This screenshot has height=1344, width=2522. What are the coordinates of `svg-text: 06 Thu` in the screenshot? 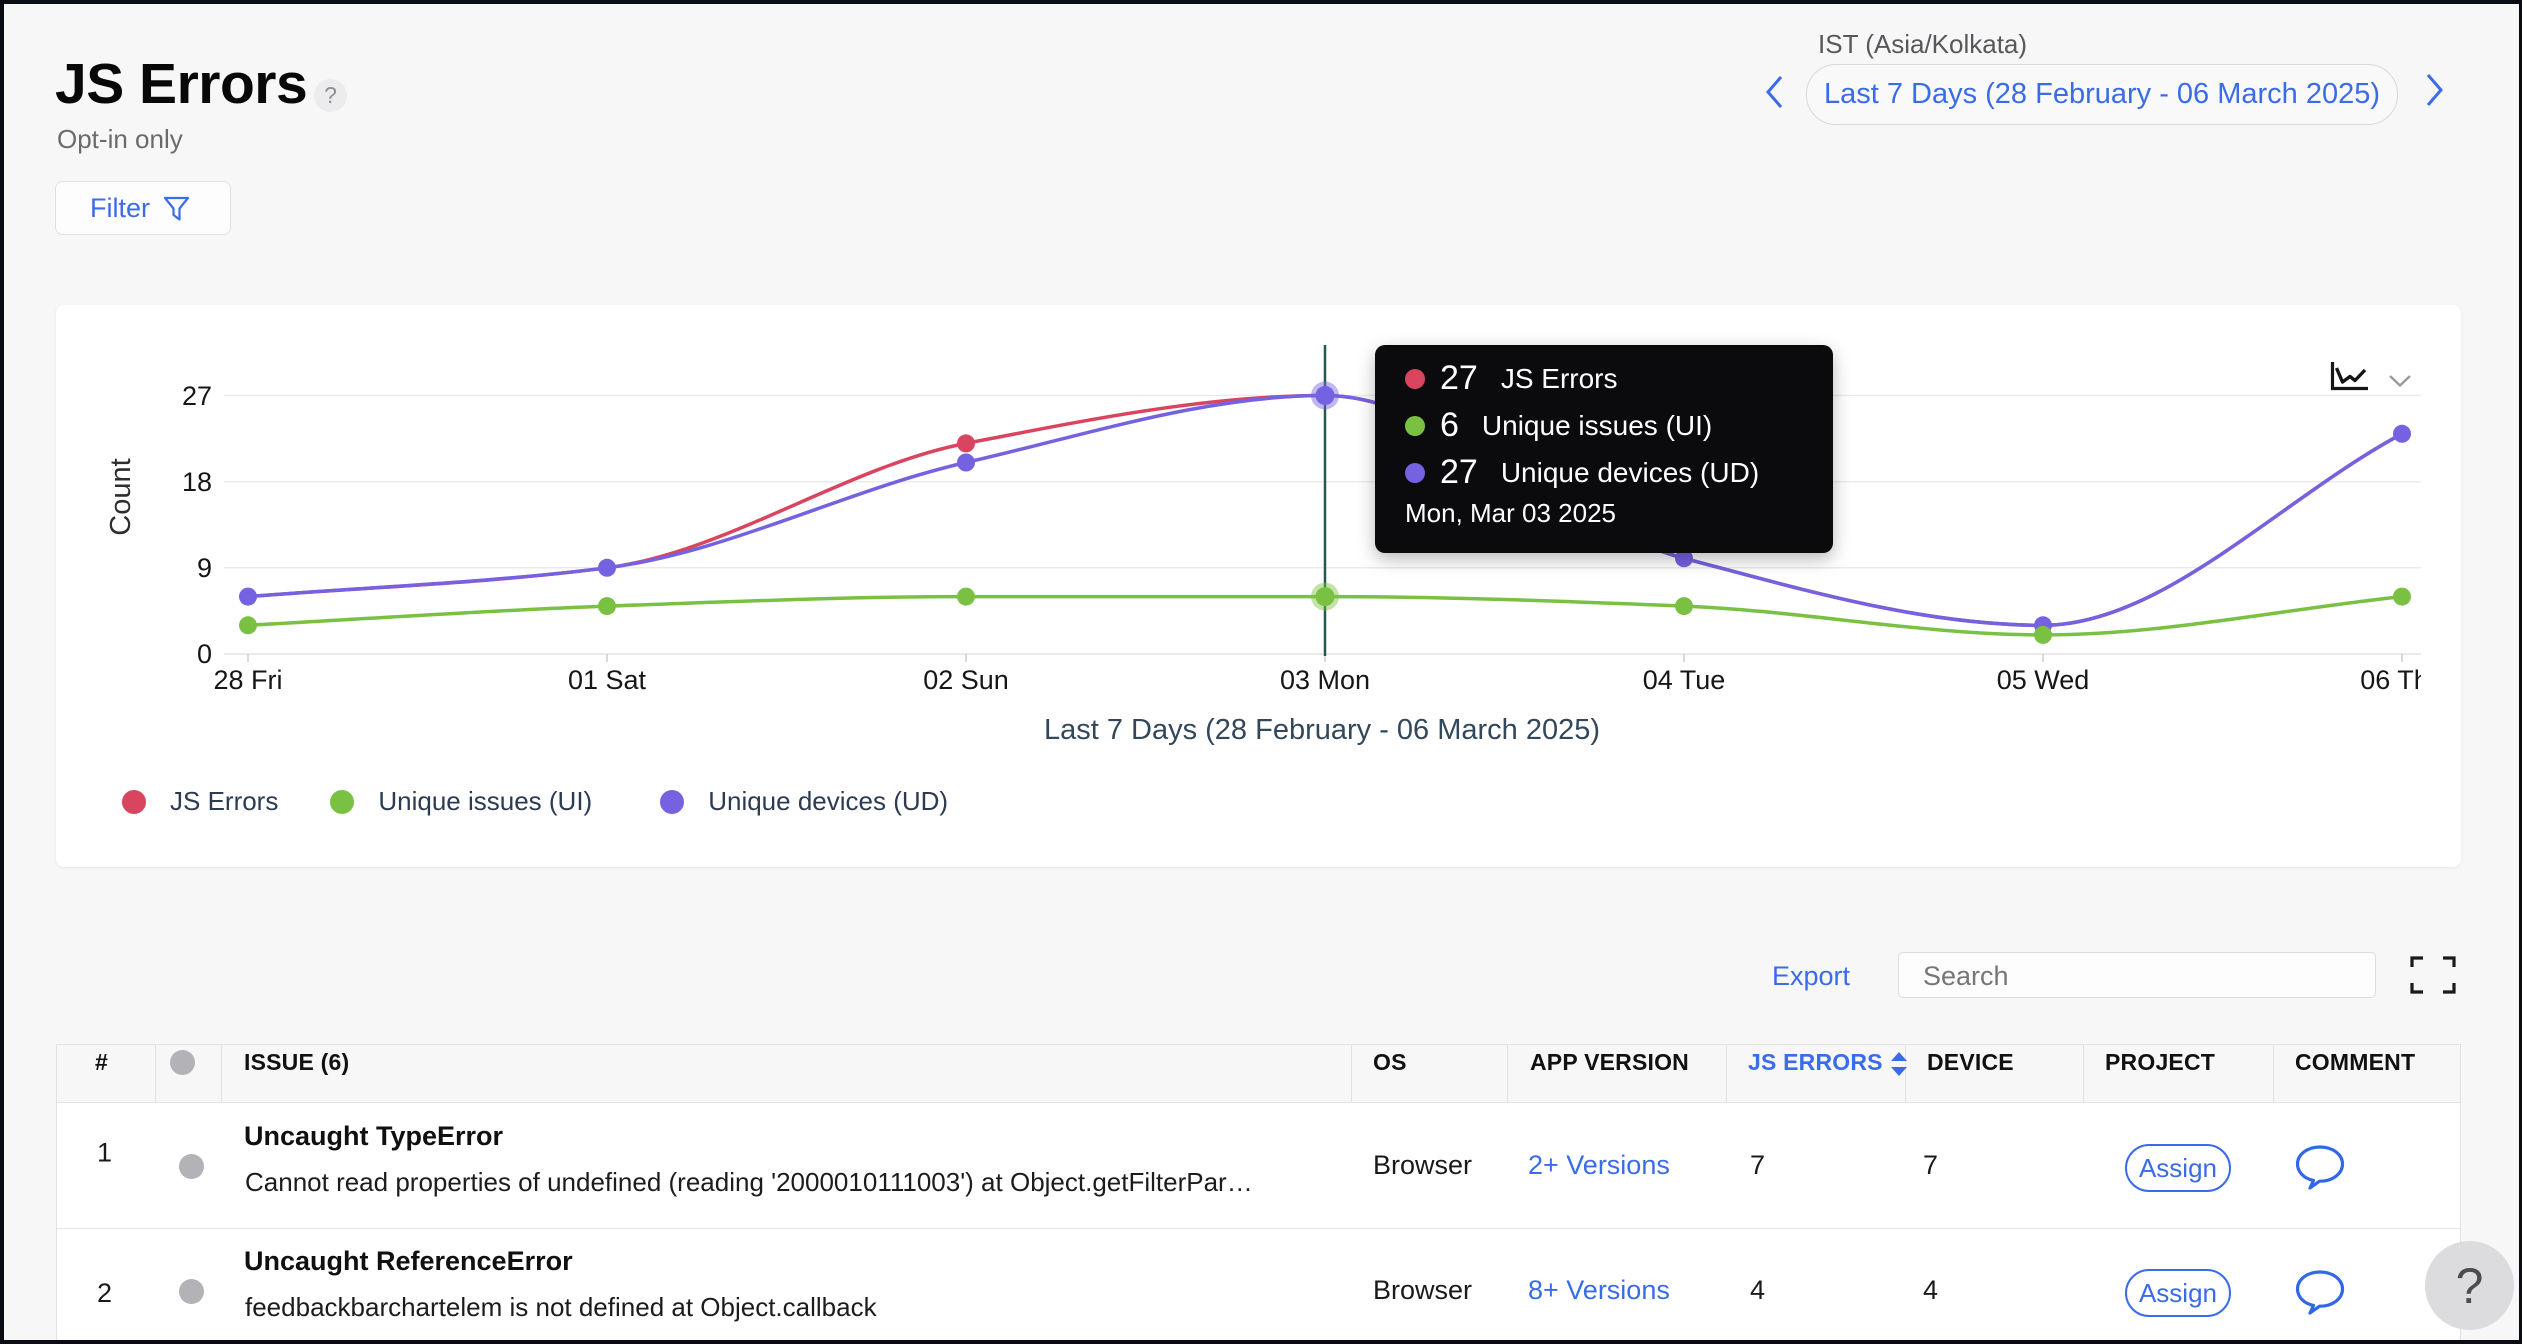 It's located at (2390, 680).